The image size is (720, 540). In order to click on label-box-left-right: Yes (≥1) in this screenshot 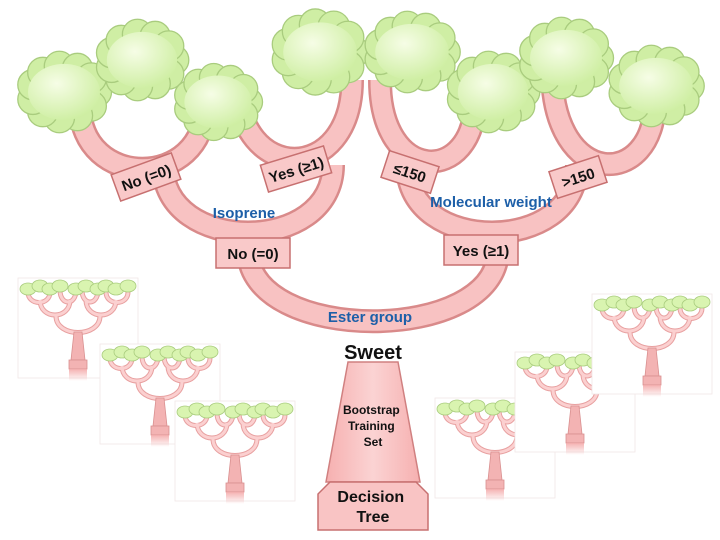, I will do `click(296, 169)`.